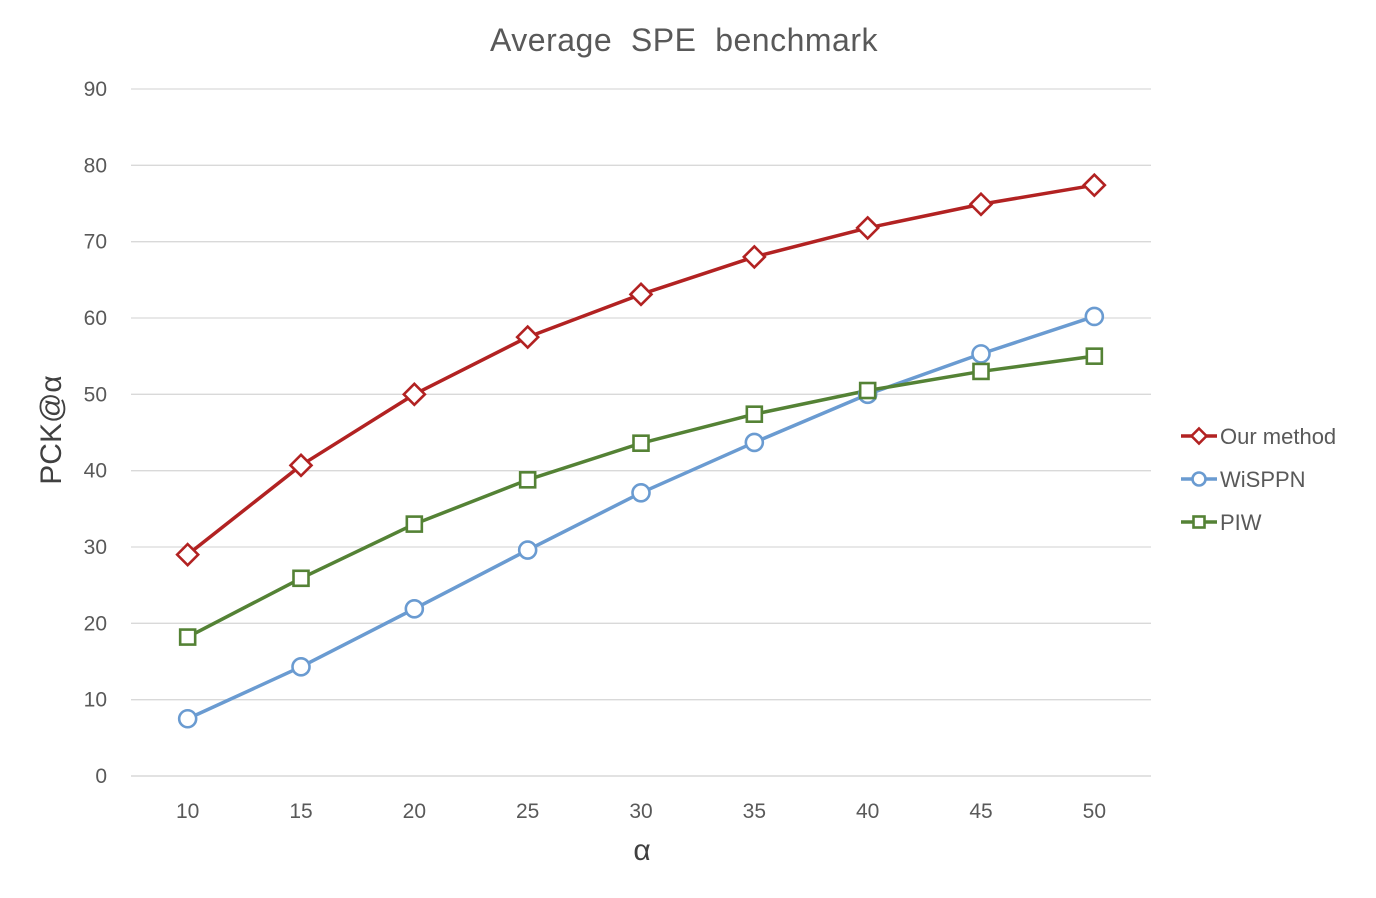  What do you see at coordinates (51, 429) in the screenshot?
I see `y-axis-label: PCK@α` at bounding box center [51, 429].